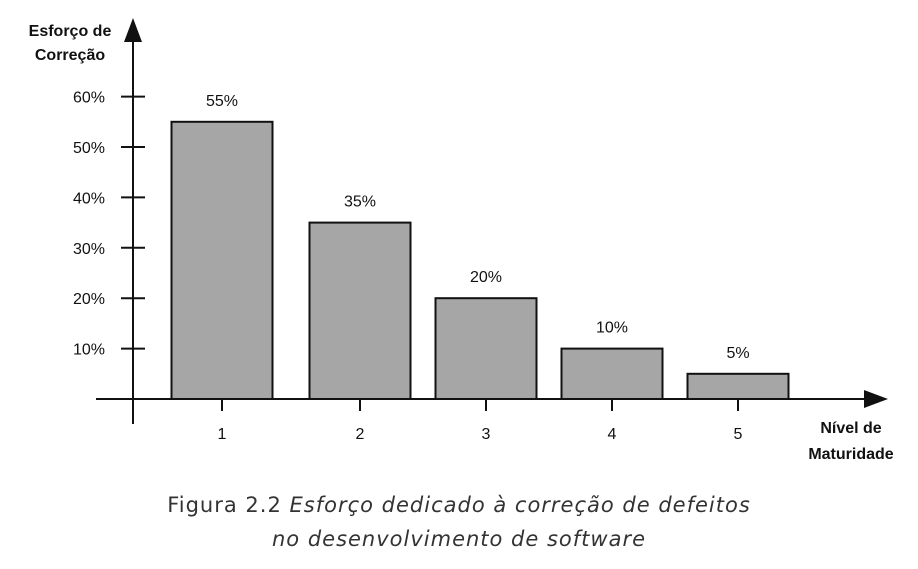 The image size is (918, 569). What do you see at coordinates (70, 55) in the screenshot?
I see `y-axis-title-line-2: Correção` at bounding box center [70, 55].